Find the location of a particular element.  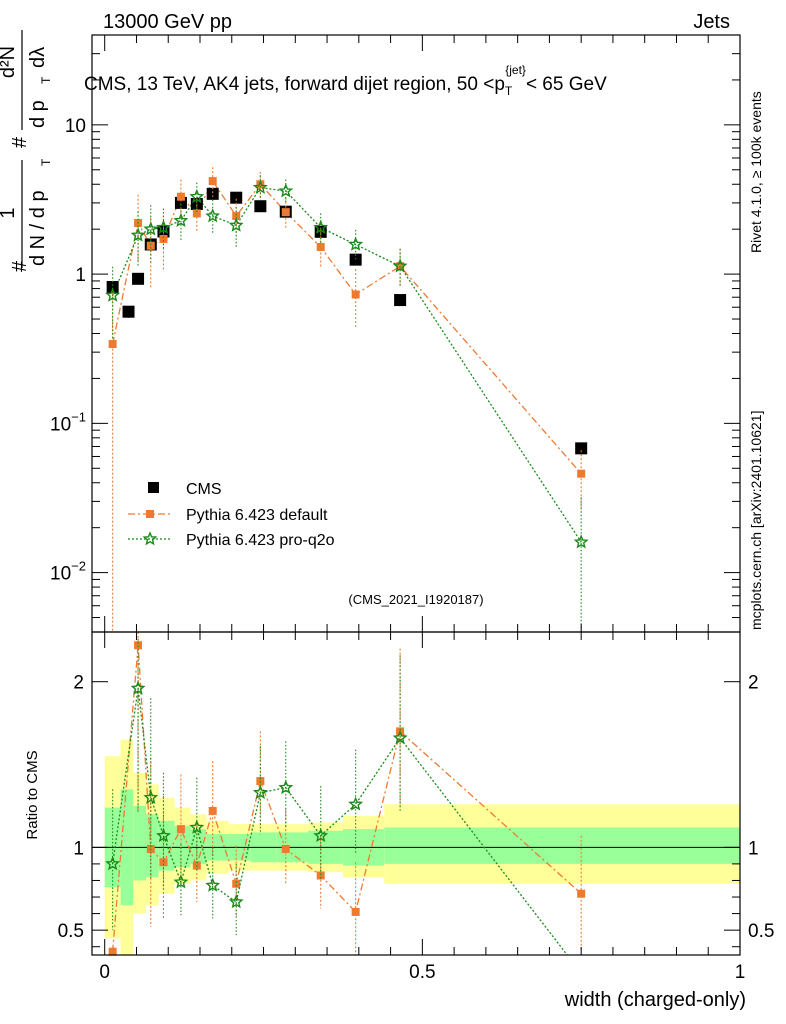

main-marker-default-p4 is located at coordinates (180, 196).